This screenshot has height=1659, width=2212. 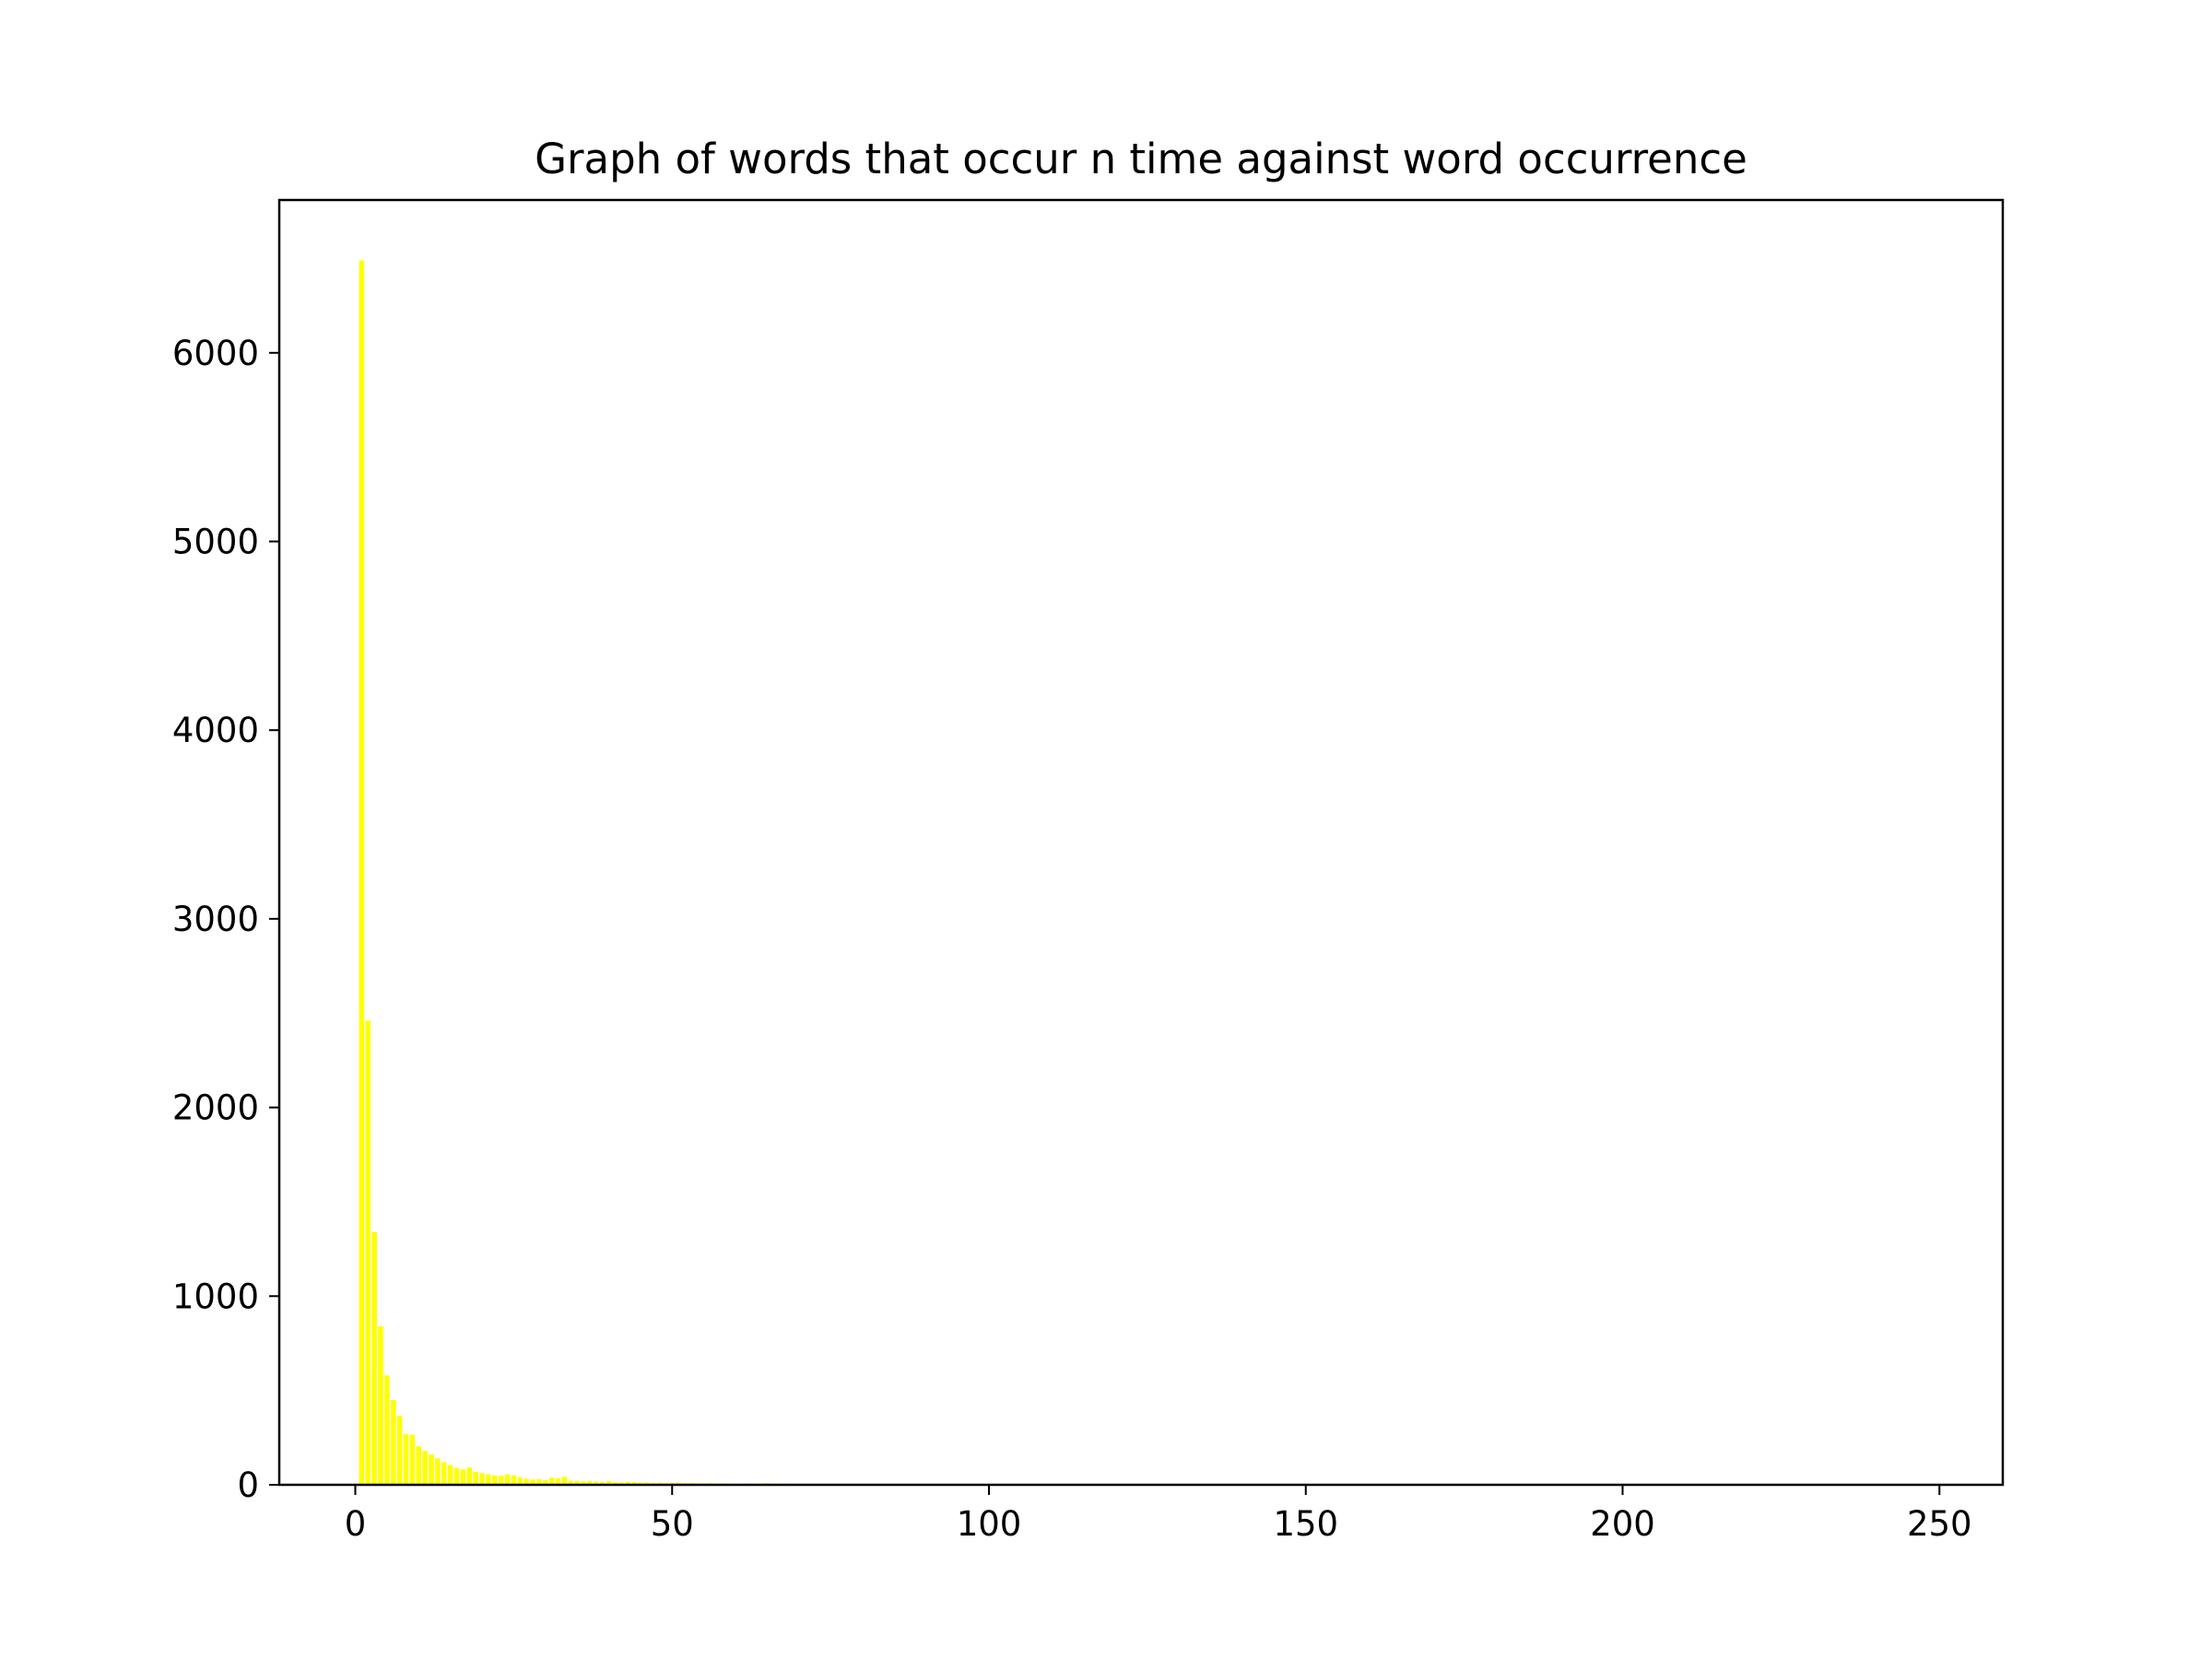 I want to click on y-tick-label: 4000, so click(x=215, y=730).